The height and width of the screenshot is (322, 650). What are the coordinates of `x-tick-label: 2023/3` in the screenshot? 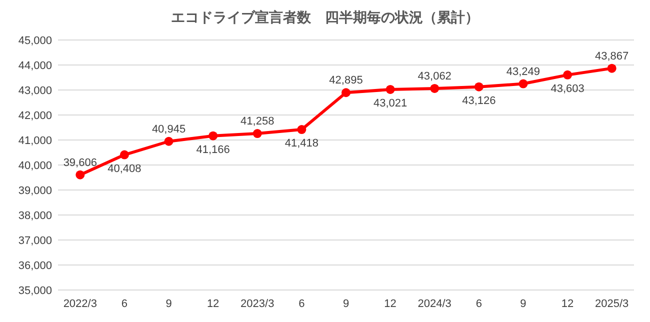 It's located at (257, 304).